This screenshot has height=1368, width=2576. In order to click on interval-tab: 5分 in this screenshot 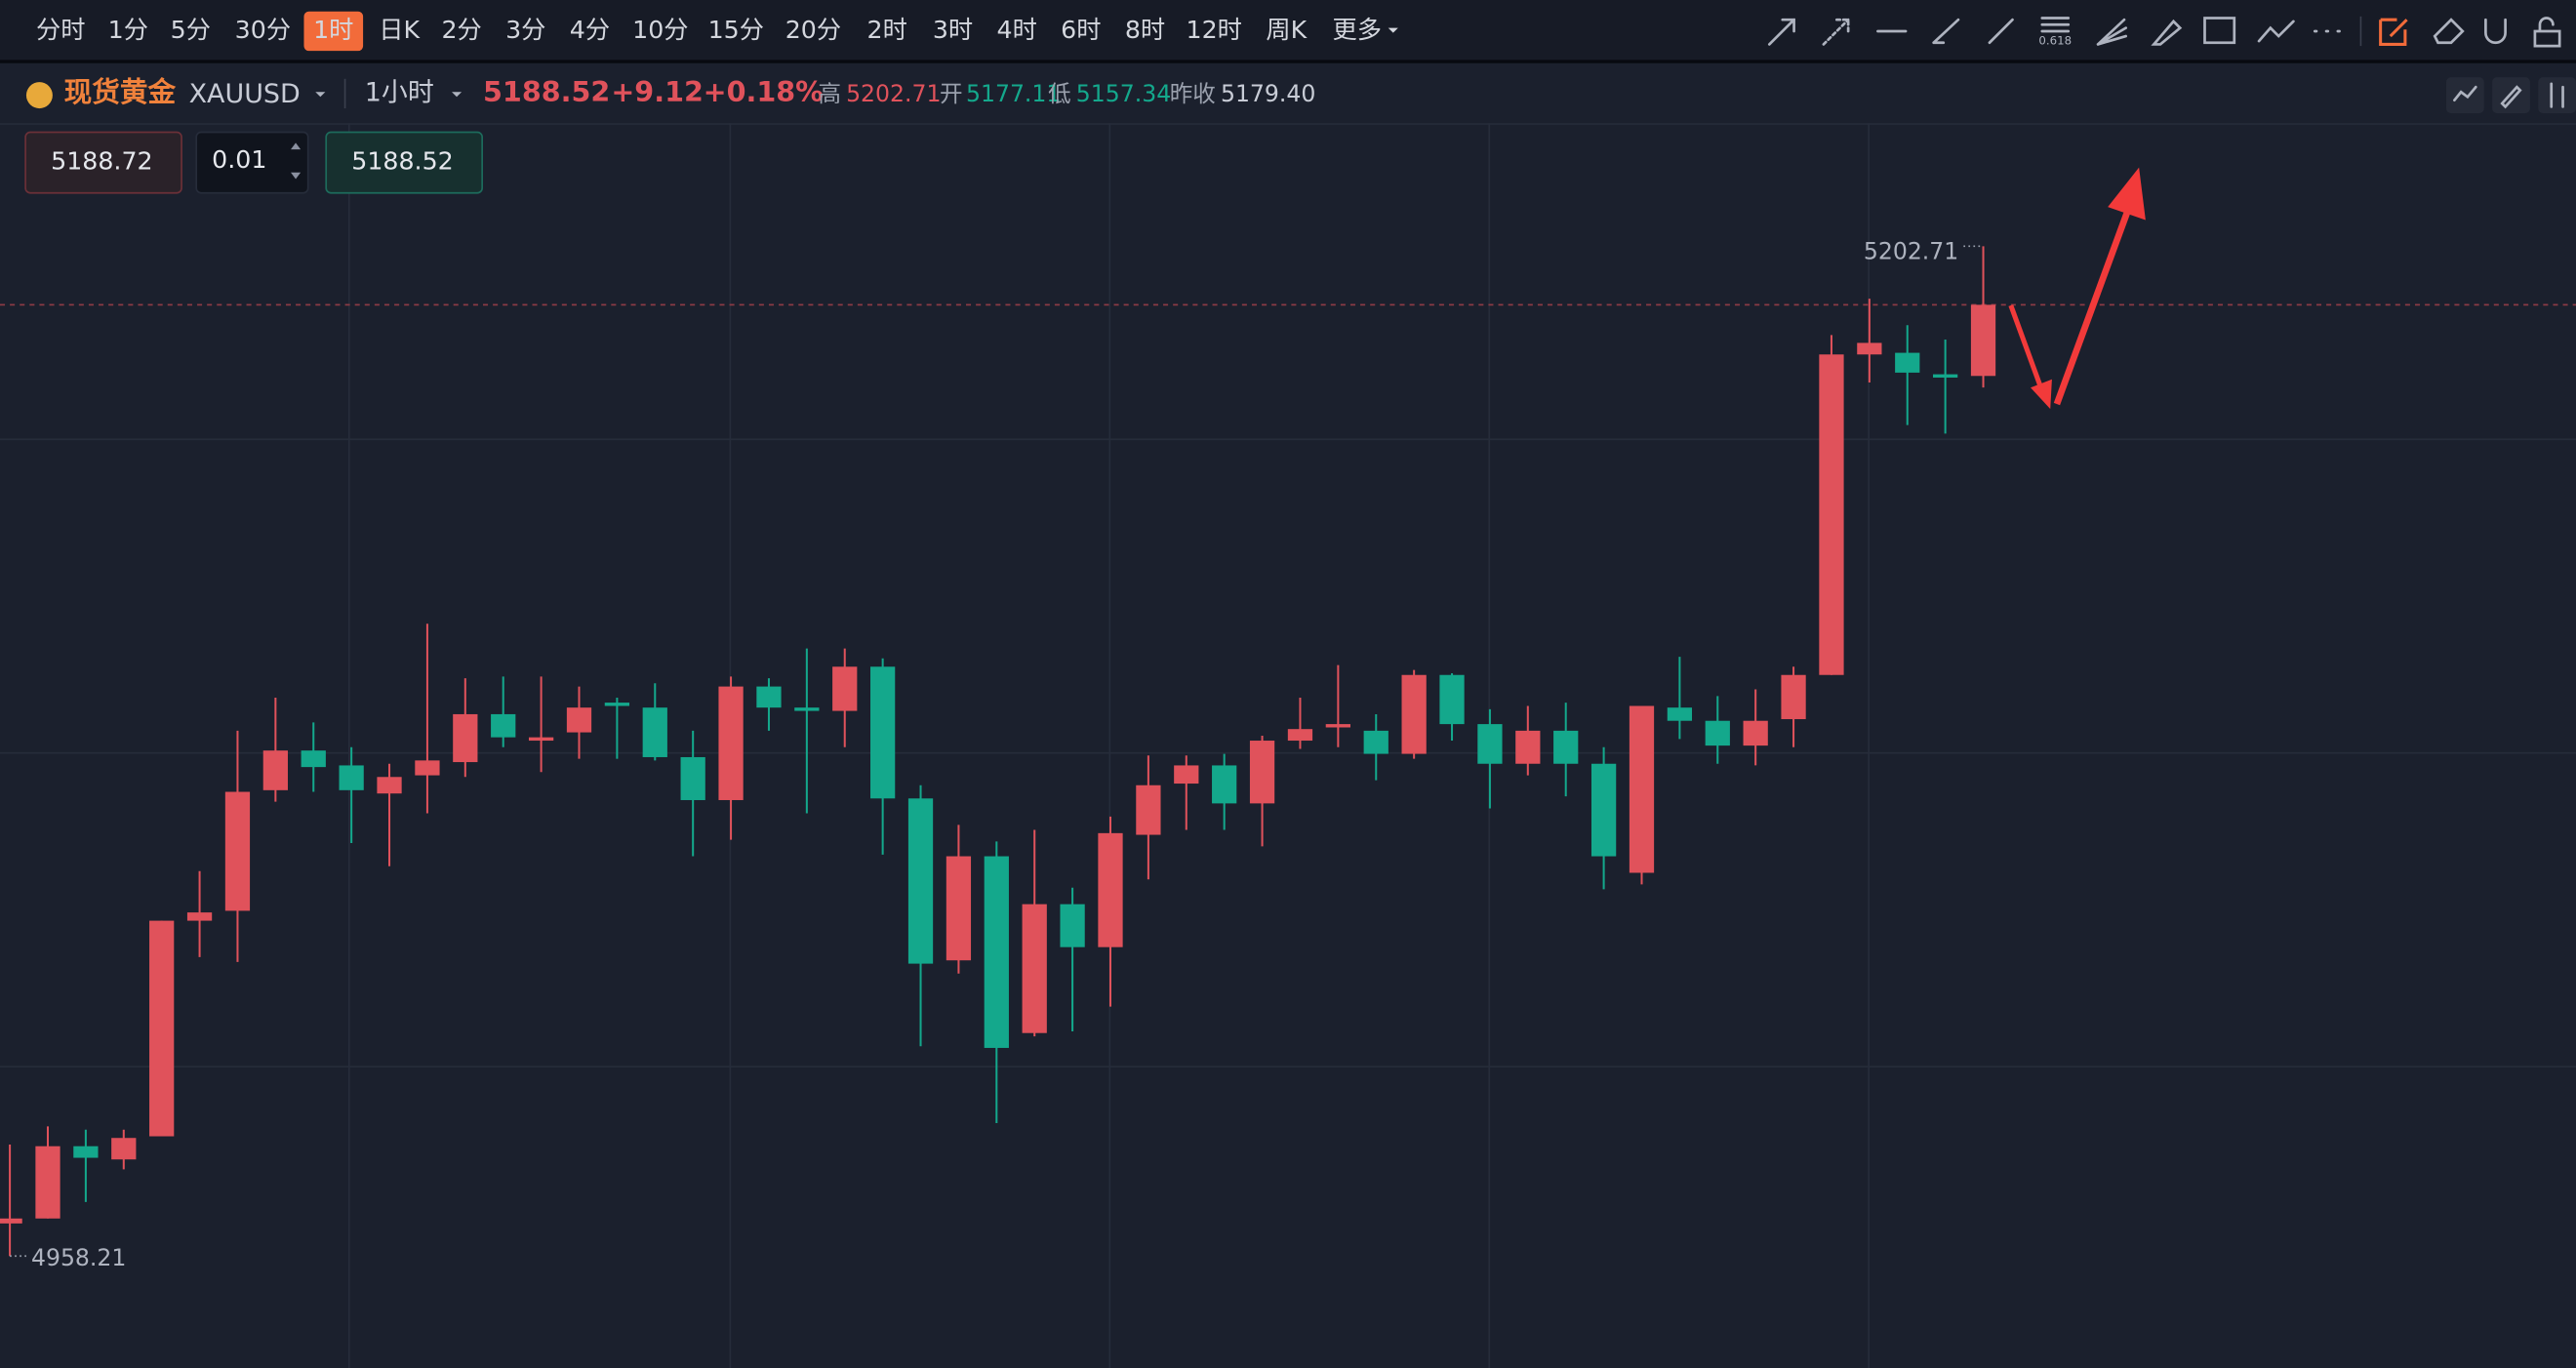, I will do `click(191, 30)`.